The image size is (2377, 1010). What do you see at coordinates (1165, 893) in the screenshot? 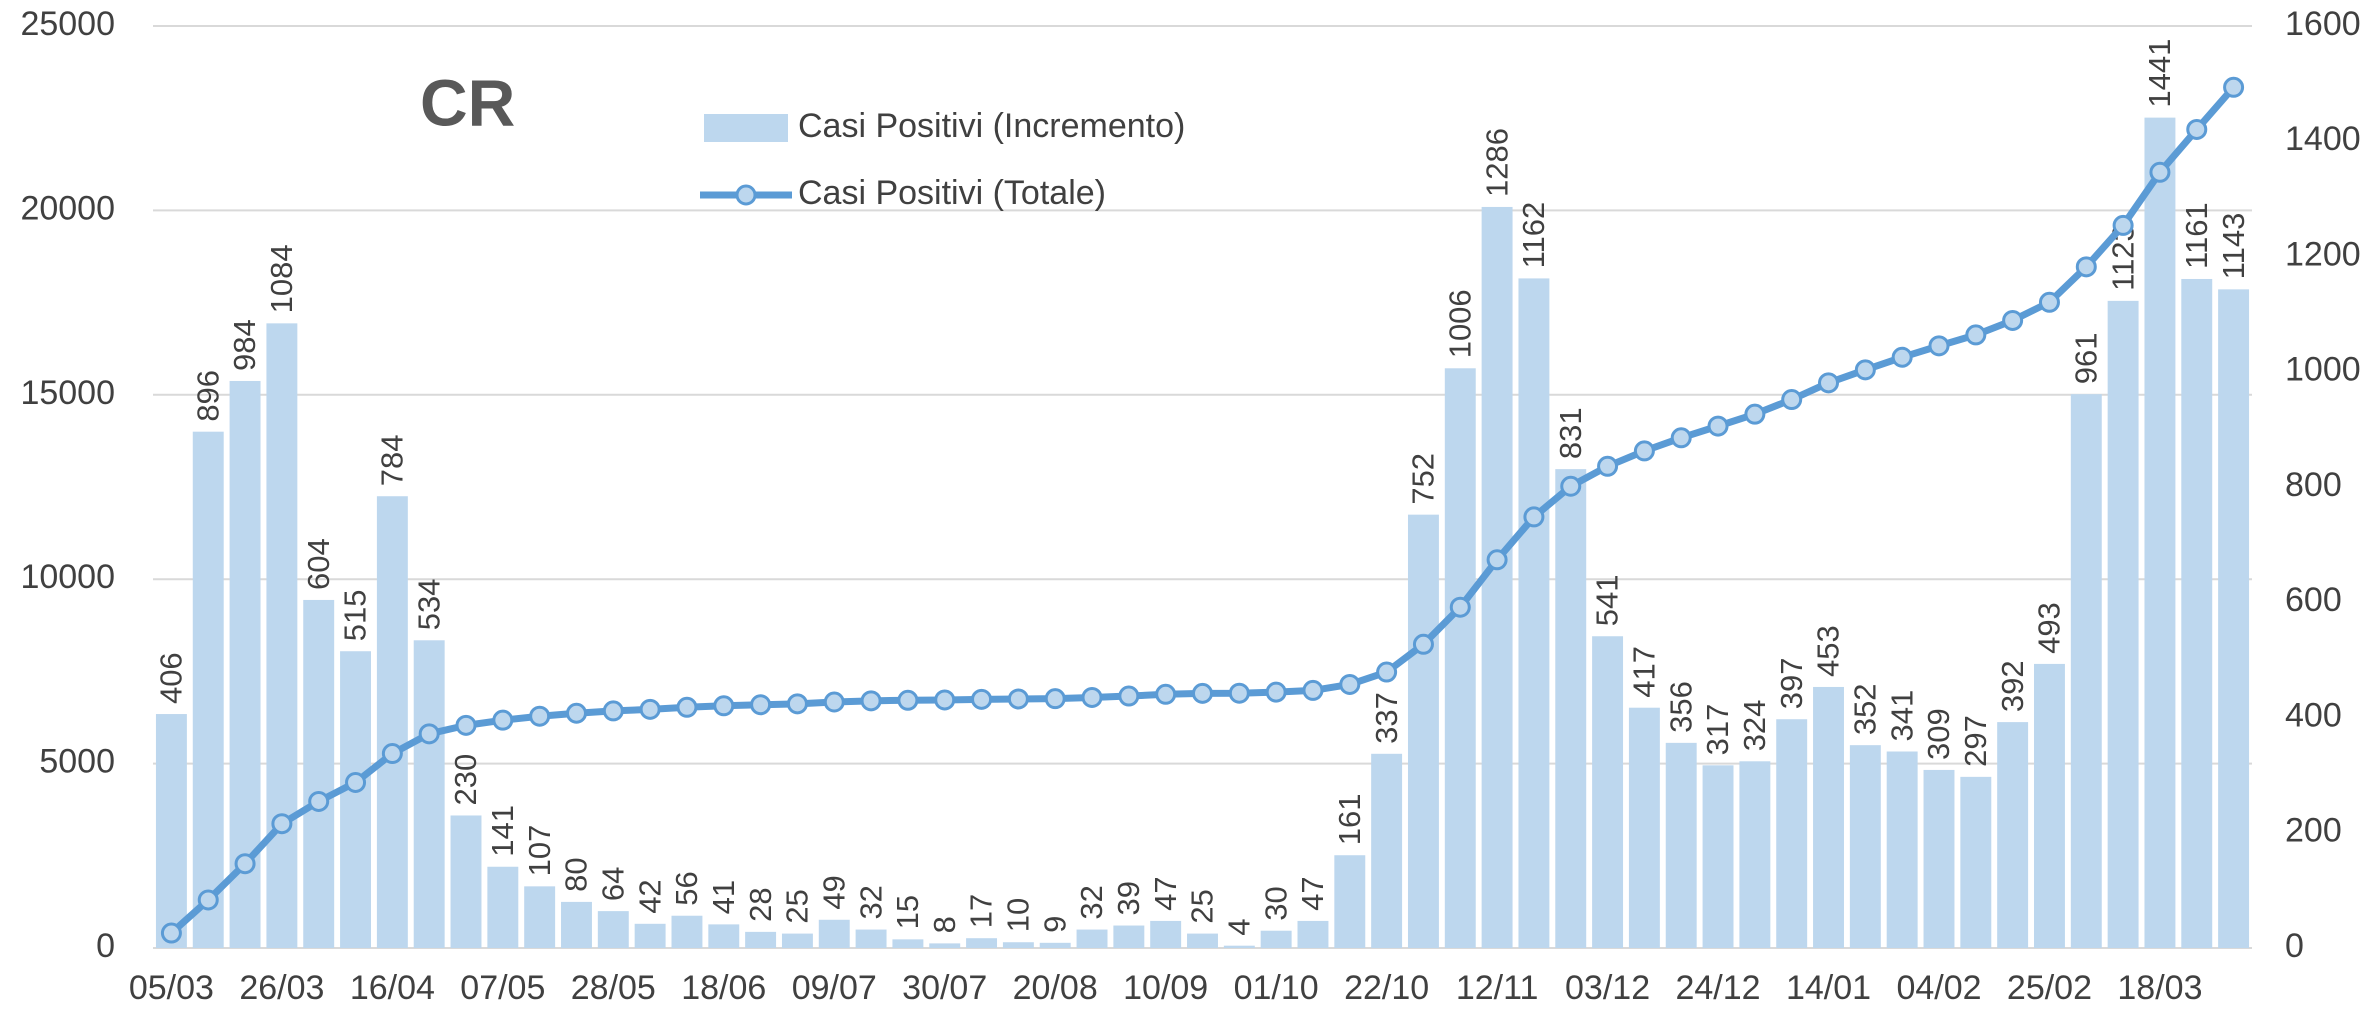
I see `data-label: 47` at bounding box center [1165, 893].